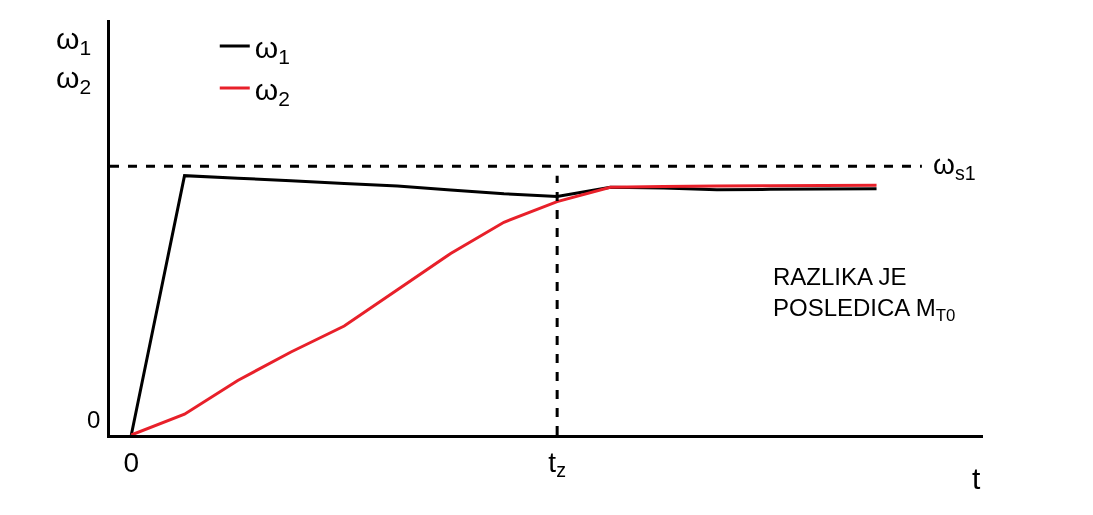  I want to click on x-tick-label: t$_{z}$, so click(557, 464).